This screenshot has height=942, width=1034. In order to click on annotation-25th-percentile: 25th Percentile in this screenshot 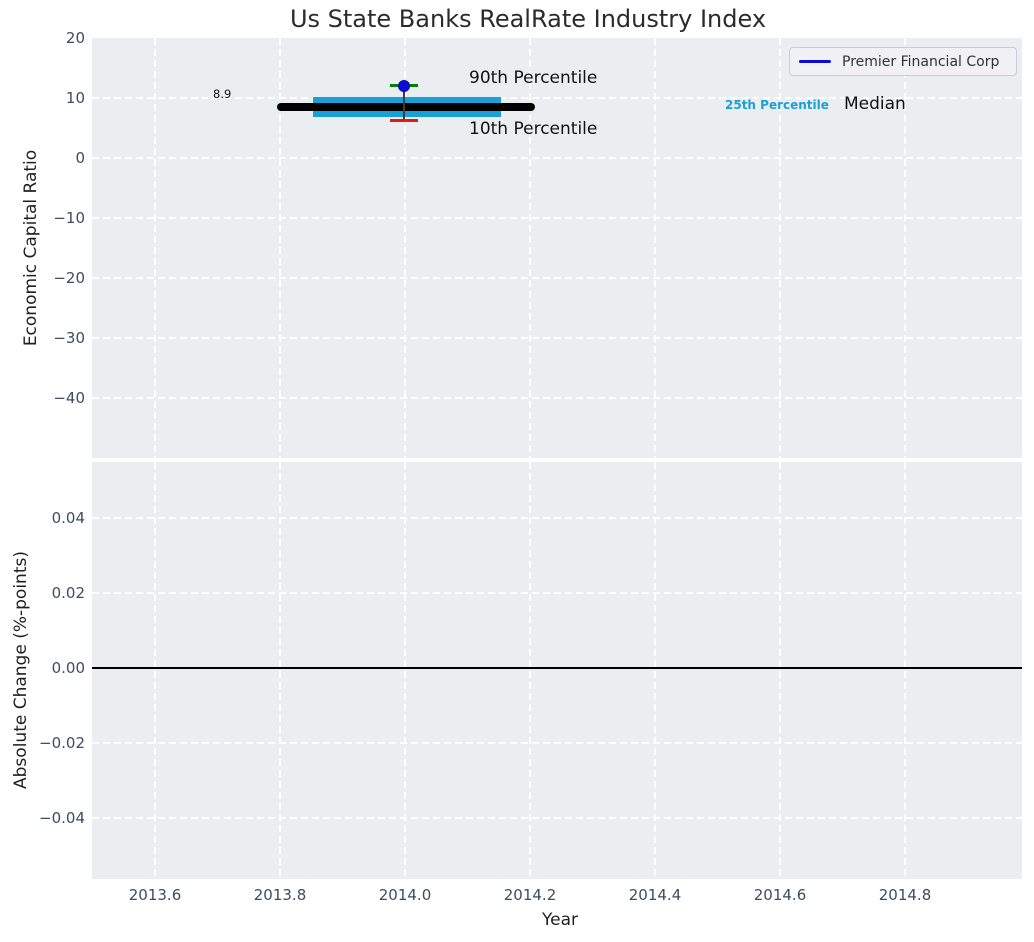, I will do `click(777, 105)`.